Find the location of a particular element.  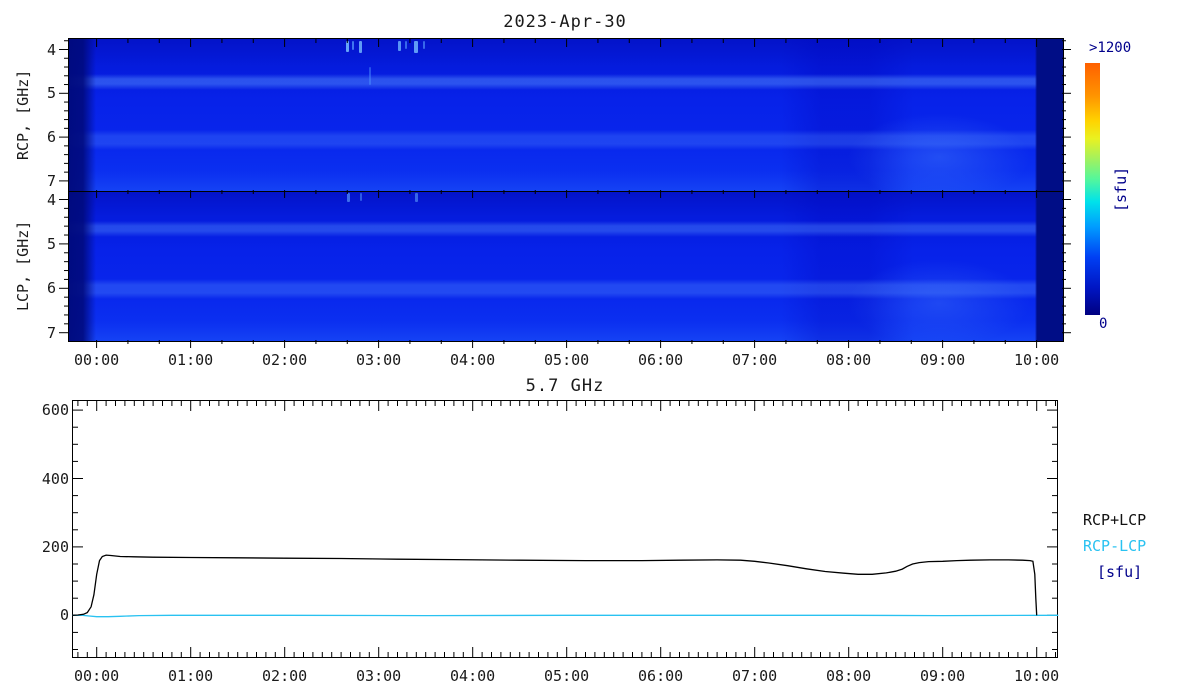

panel-divider-line is located at coordinates (566, 191).